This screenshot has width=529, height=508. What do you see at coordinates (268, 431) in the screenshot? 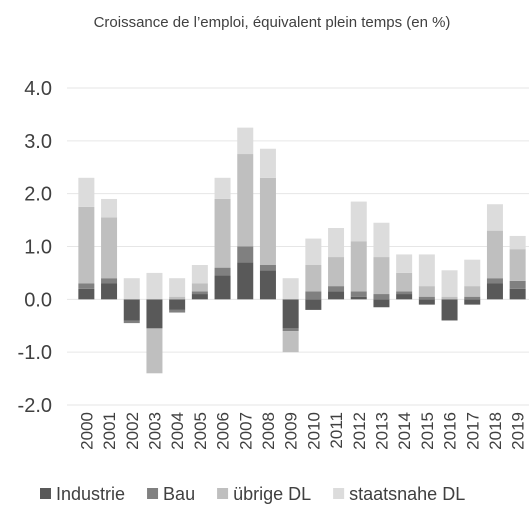
I see `x-tick-label: 2008` at bounding box center [268, 431].